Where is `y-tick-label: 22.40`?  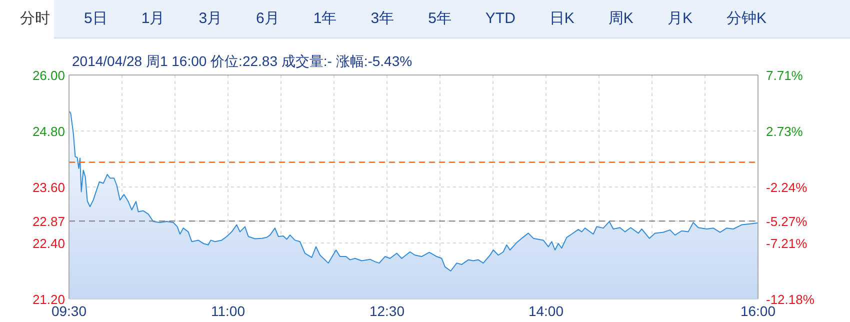
y-tick-label: 22.40 is located at coordinates (48, 243).